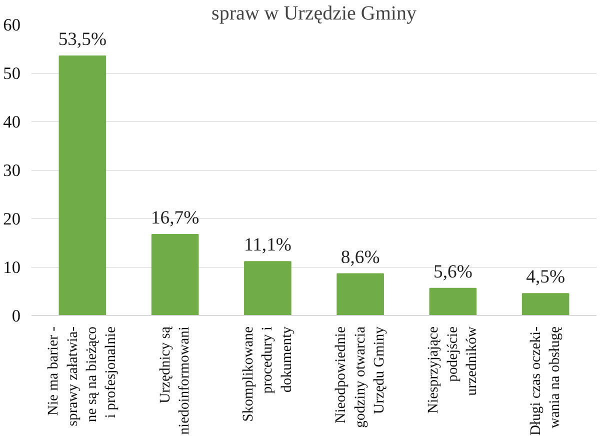  I want to click on x-tick-label: Długi czas oczeki- wania na obsługę, so click(546, 381).